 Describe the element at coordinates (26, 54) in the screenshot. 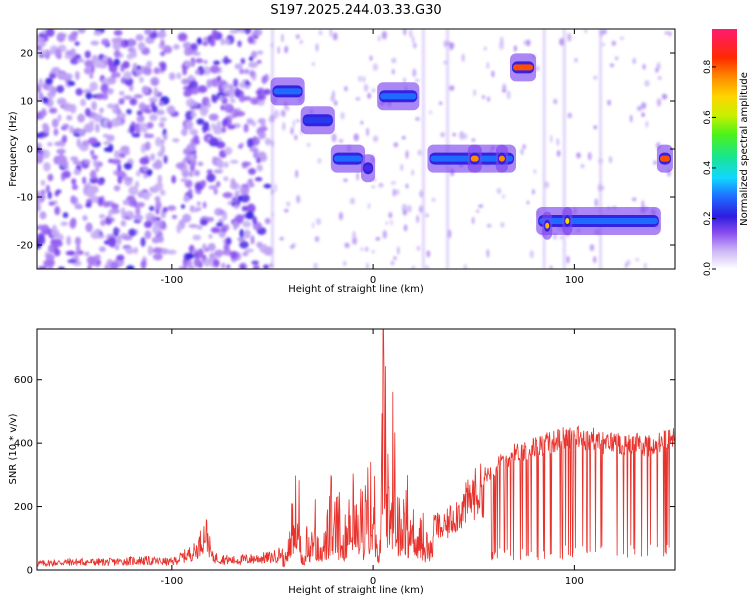

I see `top-y-tick-label: 20` at that location.